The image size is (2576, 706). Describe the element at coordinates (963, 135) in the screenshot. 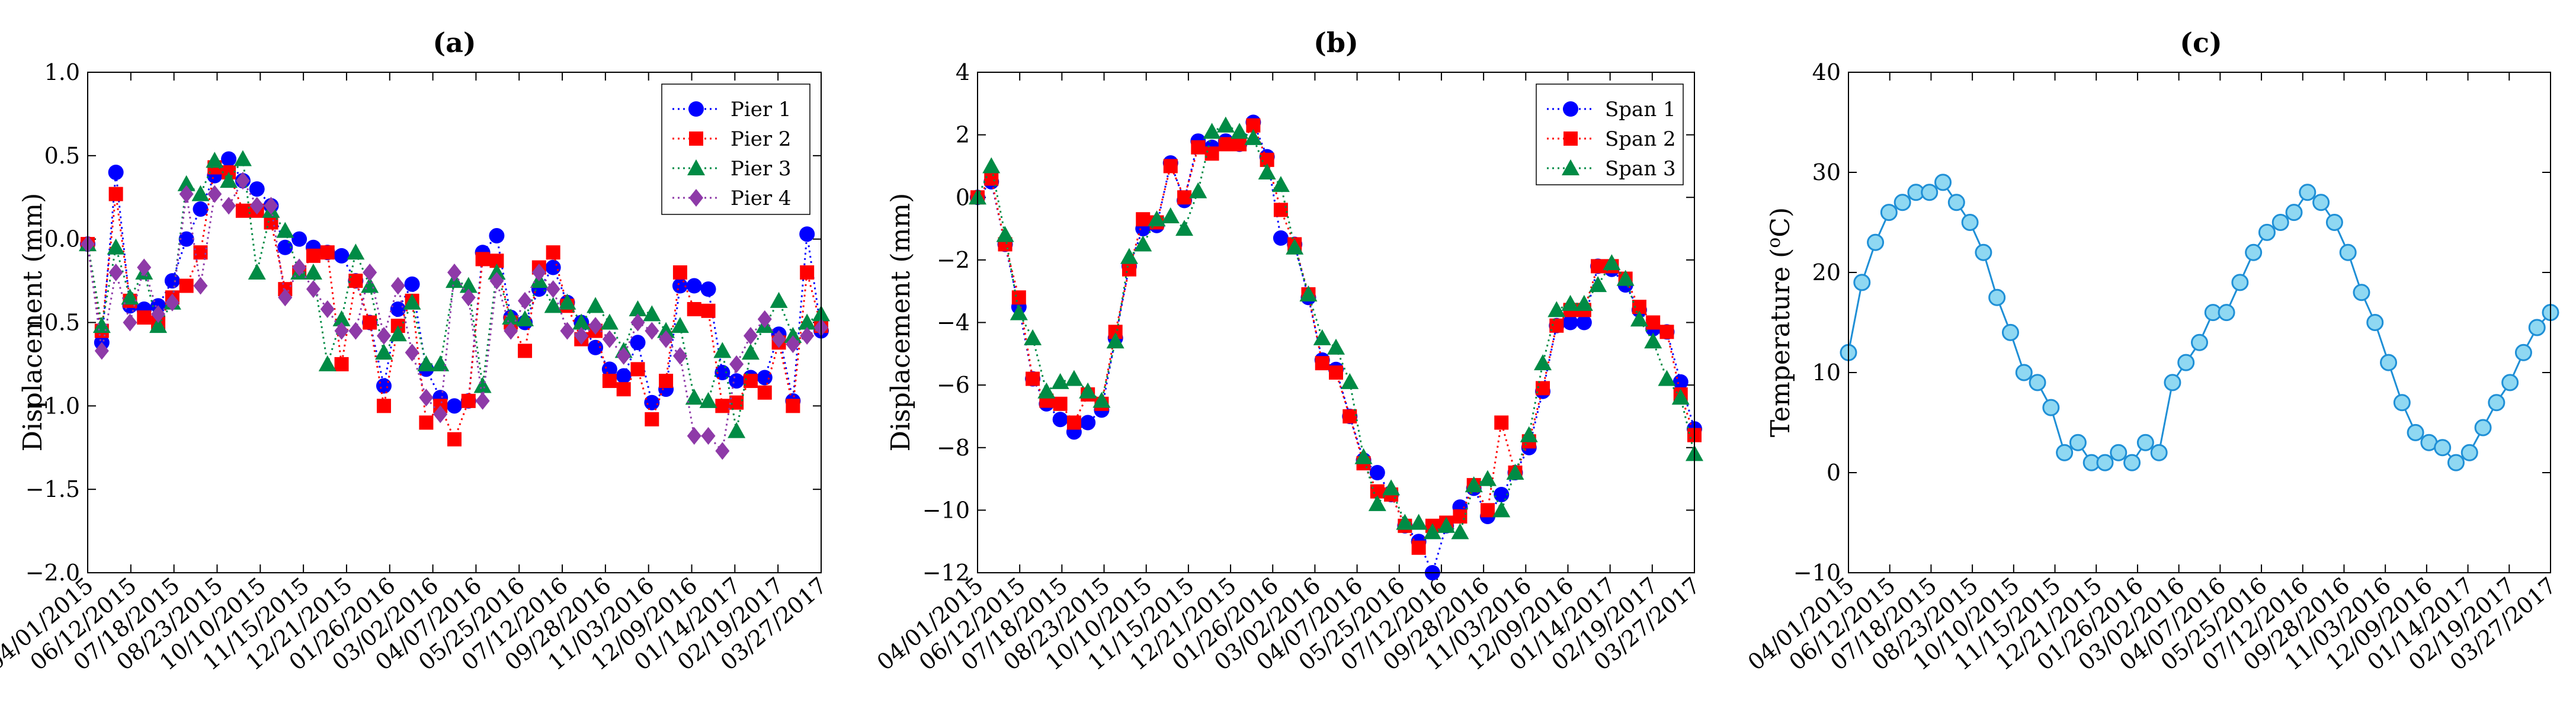

I see `y-tick-label: 2` at that location.